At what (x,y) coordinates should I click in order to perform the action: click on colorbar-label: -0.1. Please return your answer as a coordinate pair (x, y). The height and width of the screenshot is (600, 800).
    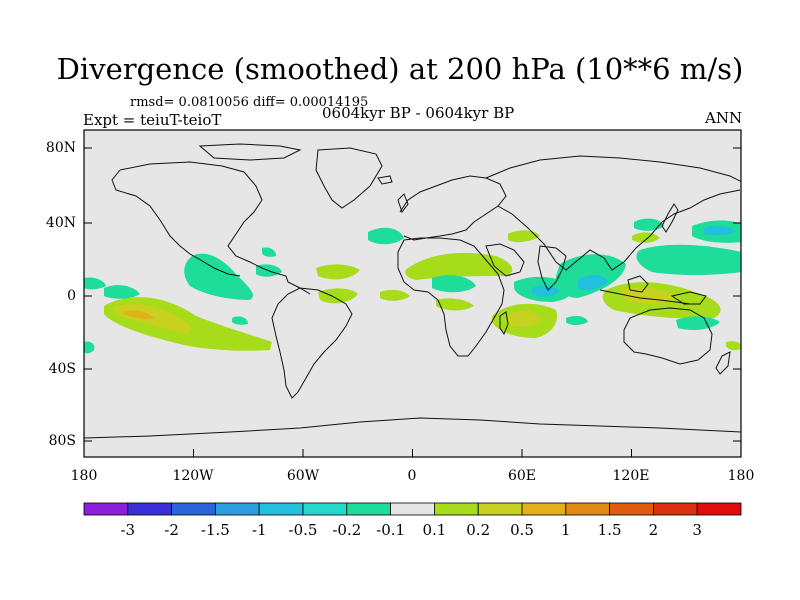
    Looking at the image, I should click on (390, 530).